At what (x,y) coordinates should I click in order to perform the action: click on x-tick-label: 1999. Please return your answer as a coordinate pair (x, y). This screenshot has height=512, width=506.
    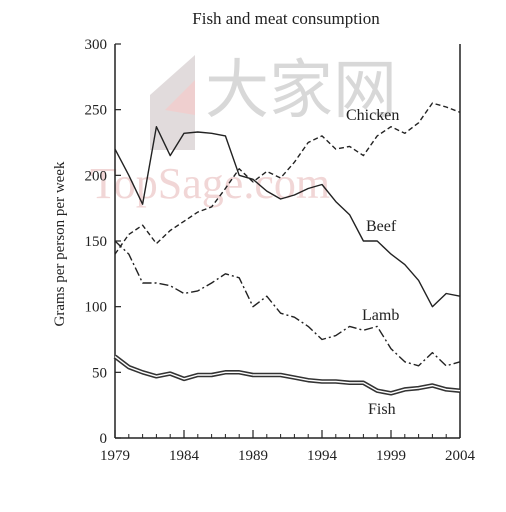
    Looking at the image, I should click on (391, 456).